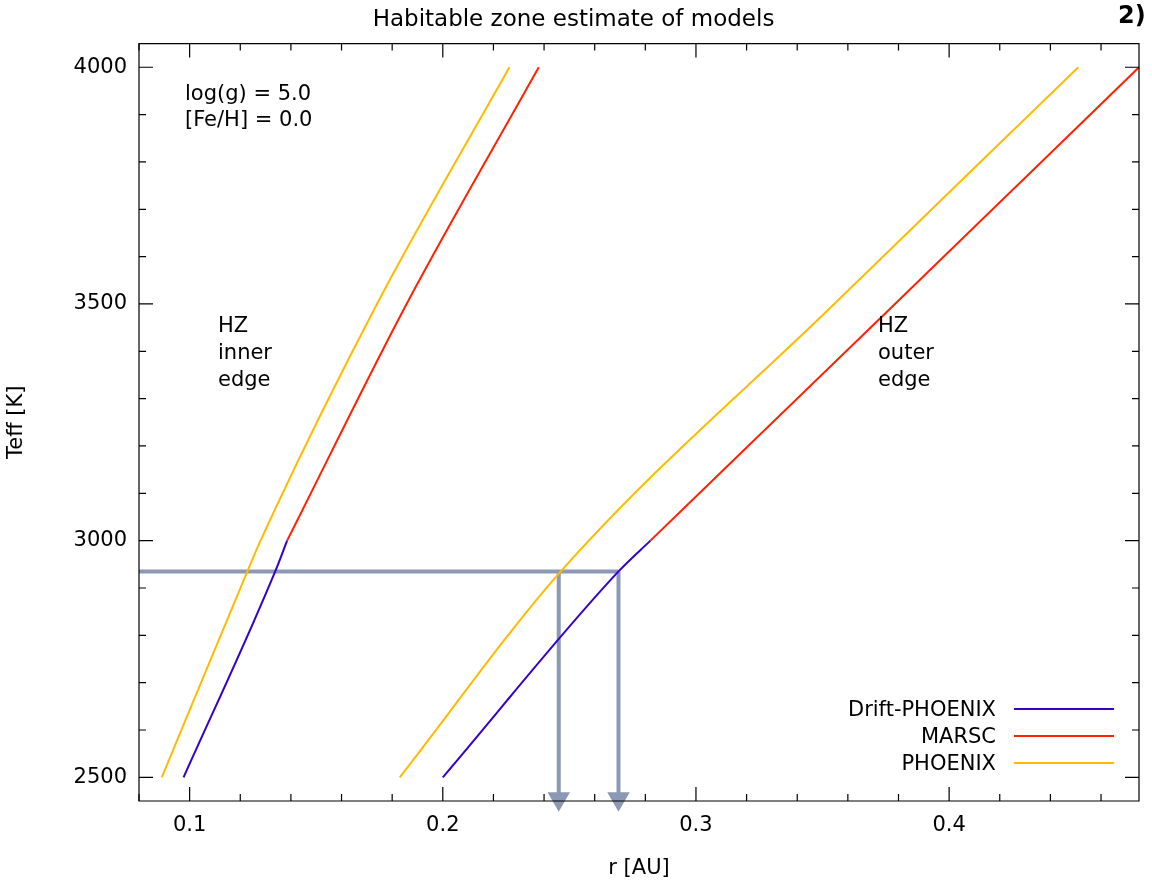 The image size is (1152, 885). I want to click on annotation: HZ inner edge, so click(245, 352).